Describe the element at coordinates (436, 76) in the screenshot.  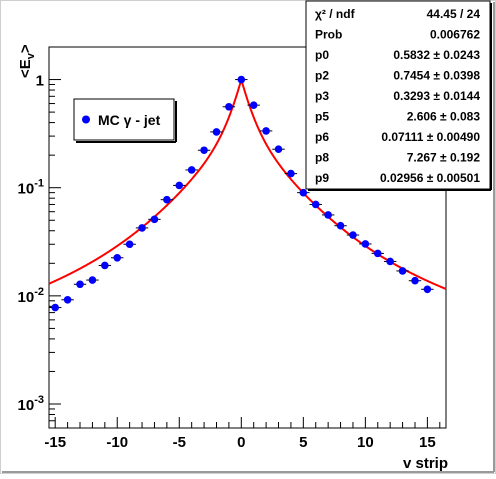
I see `stats-value: 0.7454 ± 0.0398` at that location.